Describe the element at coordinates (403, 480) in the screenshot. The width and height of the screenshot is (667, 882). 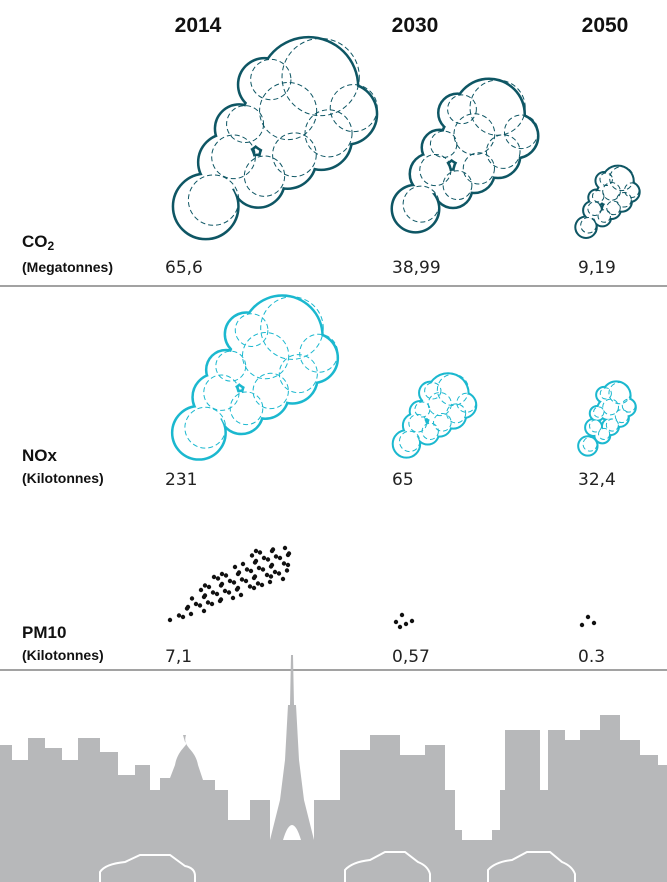
I see `value: 65` at that location.